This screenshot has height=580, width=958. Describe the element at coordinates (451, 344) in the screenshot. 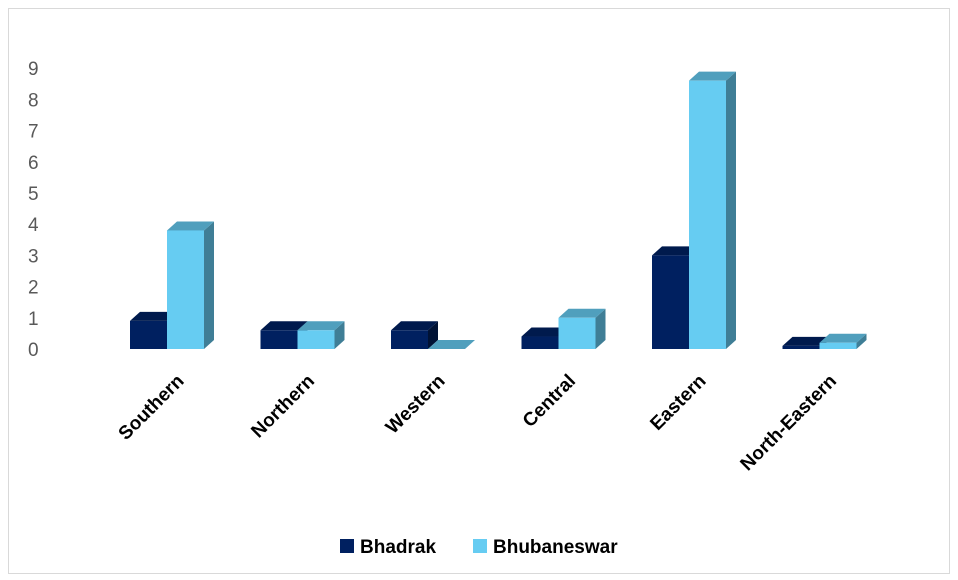

I see `bar-bhubaneswar-western` at that location.